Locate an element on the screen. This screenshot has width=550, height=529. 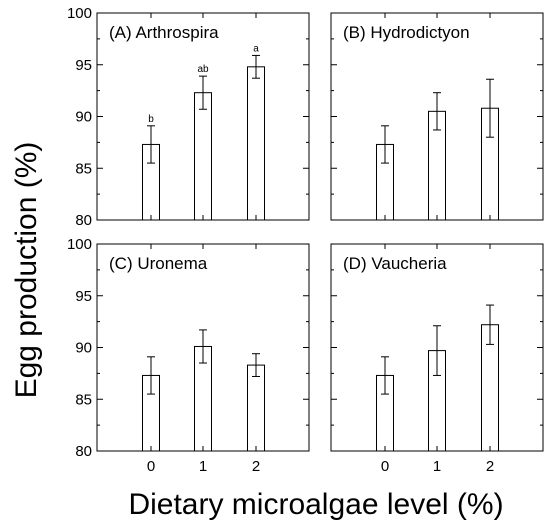
panel-title: (A) Arthrospira is located at coordinates (164, 32).